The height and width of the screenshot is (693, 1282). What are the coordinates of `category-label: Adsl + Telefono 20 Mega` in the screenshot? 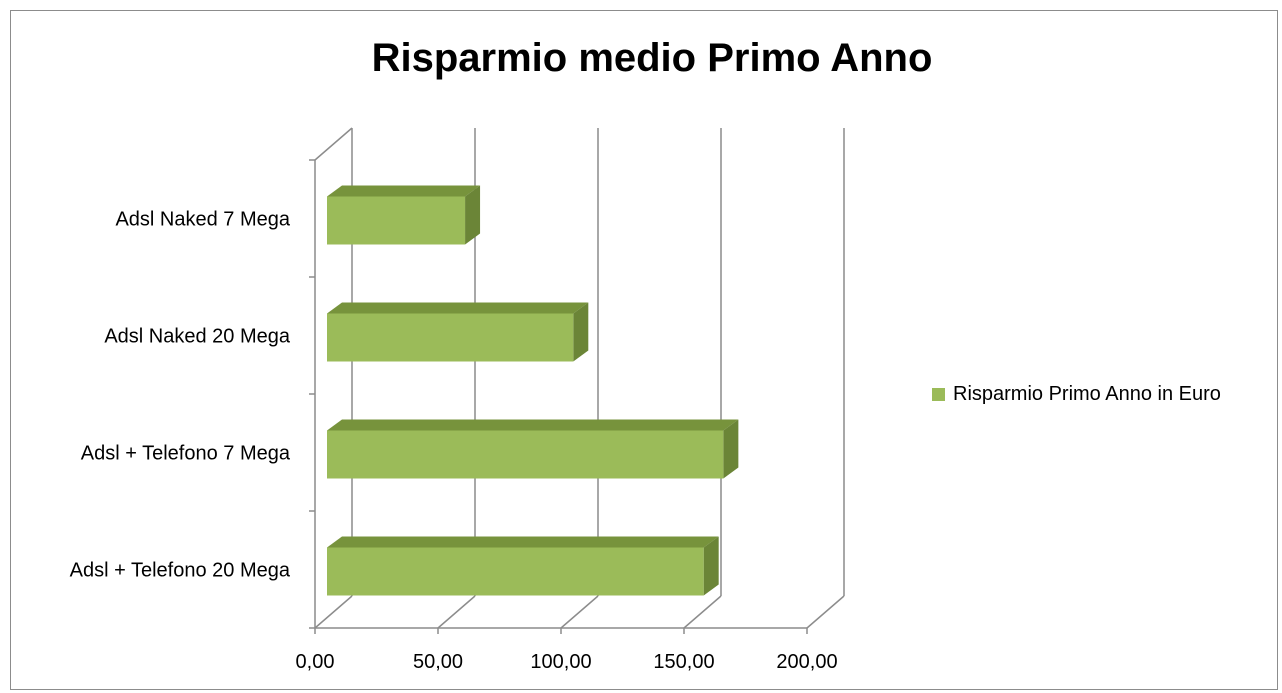 It's located at (180, 571).